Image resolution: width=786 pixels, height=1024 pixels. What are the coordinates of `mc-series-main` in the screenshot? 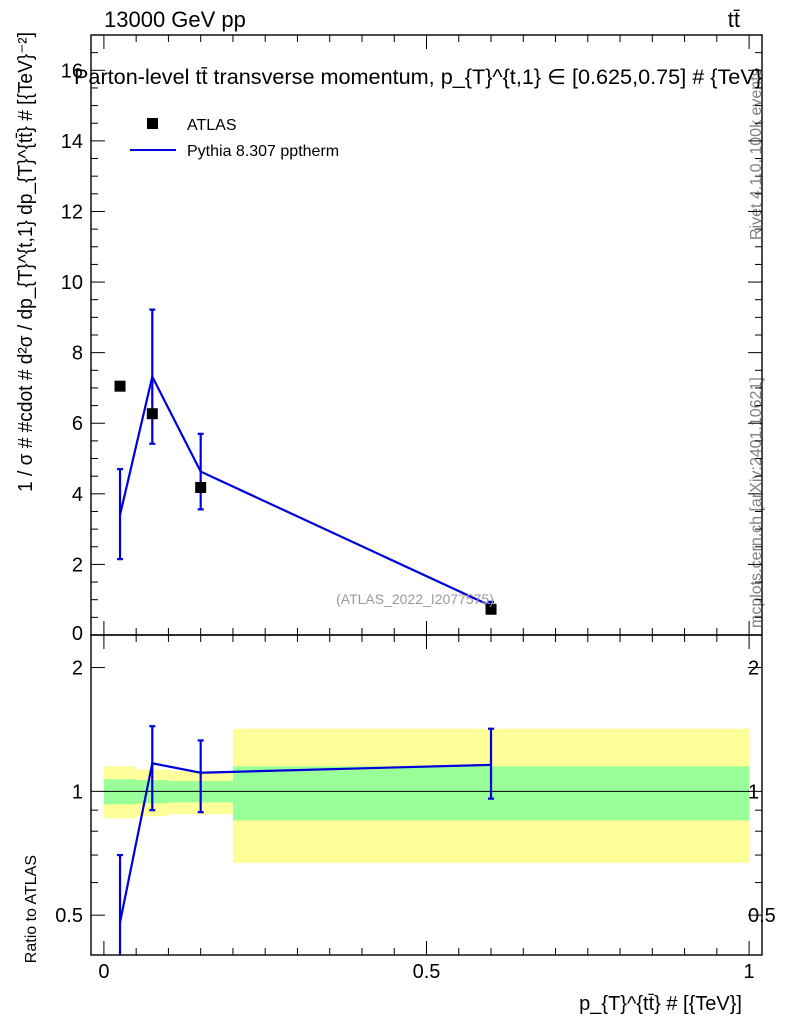 It's located at (306, 460).